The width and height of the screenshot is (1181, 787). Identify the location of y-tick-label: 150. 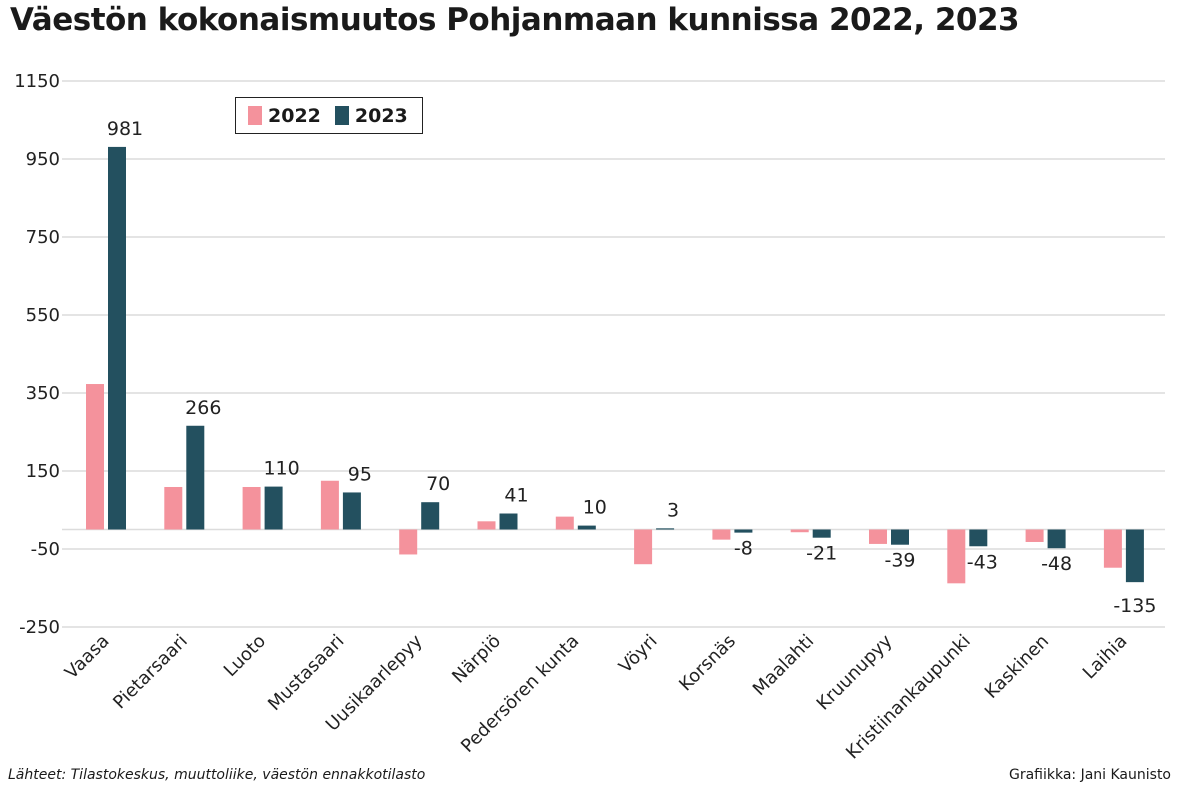
(43, 471).